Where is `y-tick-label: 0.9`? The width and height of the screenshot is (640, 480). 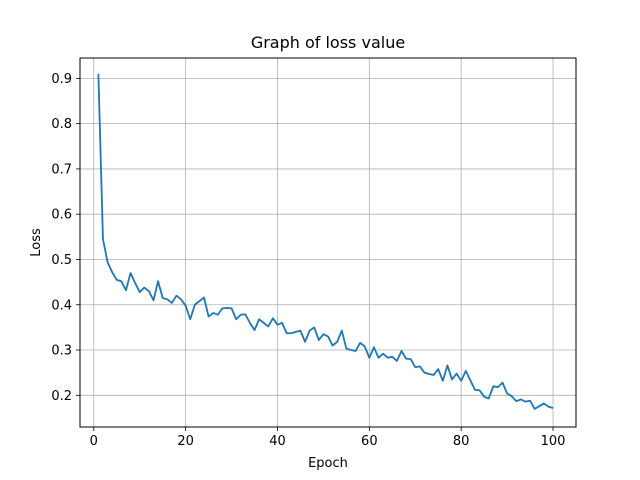
y-tick-label: 0.9 is located at coordinates (61, 79).